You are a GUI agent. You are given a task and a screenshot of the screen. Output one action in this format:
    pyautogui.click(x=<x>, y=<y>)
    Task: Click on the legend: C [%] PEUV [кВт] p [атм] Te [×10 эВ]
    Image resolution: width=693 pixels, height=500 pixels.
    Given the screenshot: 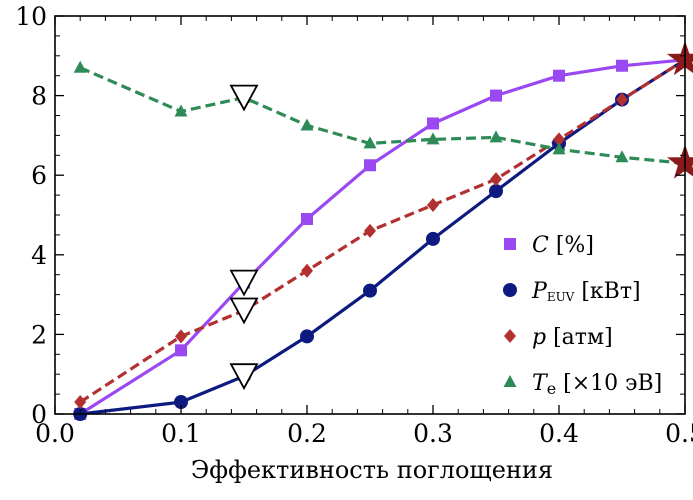 What is the action you would take?
    pyautogui.click(x=582, y=315)
    